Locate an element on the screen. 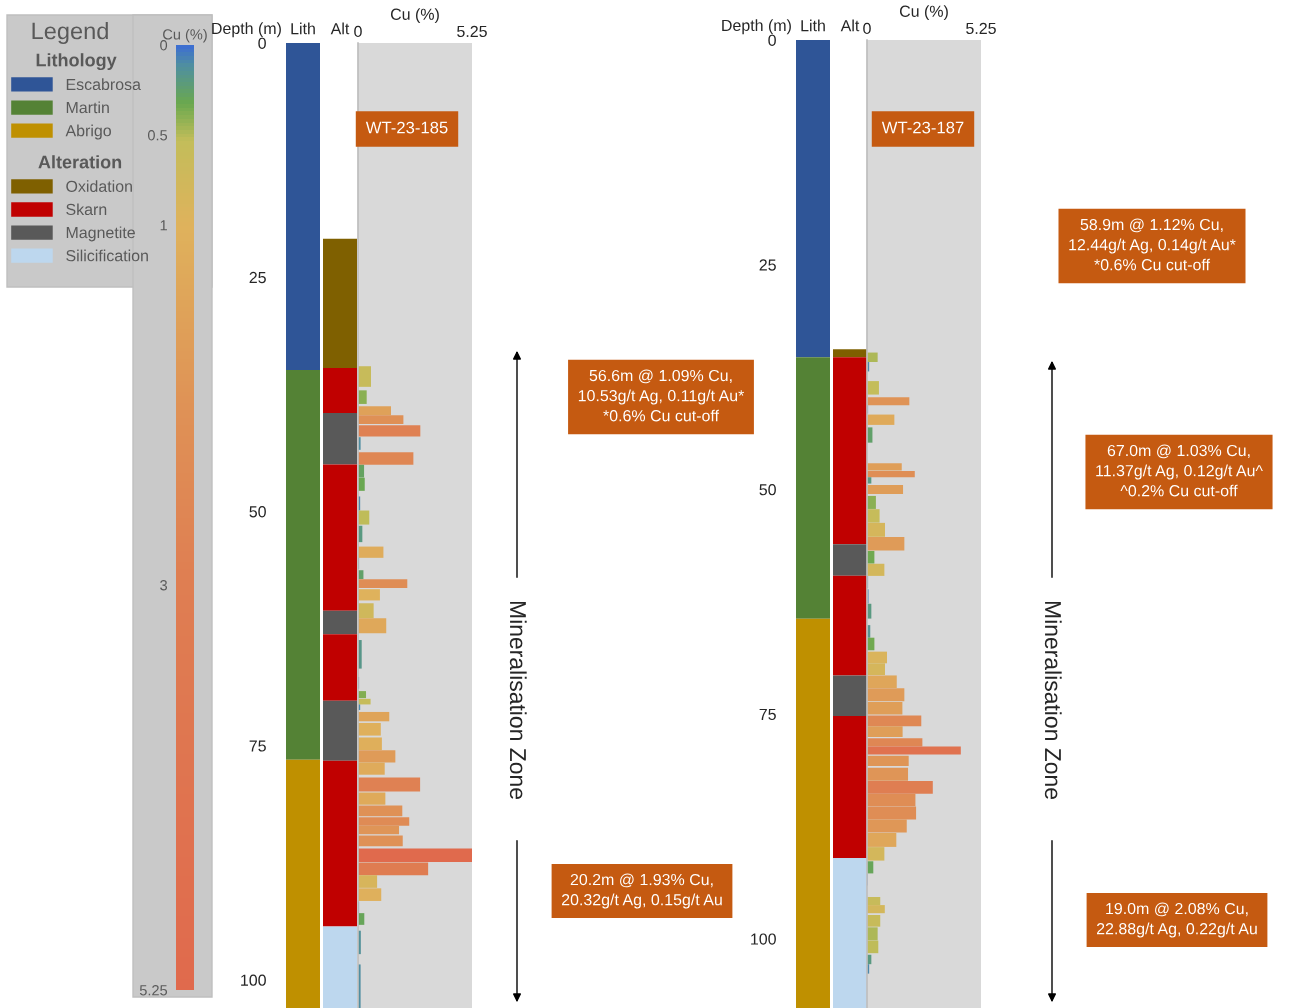 Image resolution: width=1289 pixels, height=1008 pixels. color-bar-label: 3 is located at coordinates (164, 585).